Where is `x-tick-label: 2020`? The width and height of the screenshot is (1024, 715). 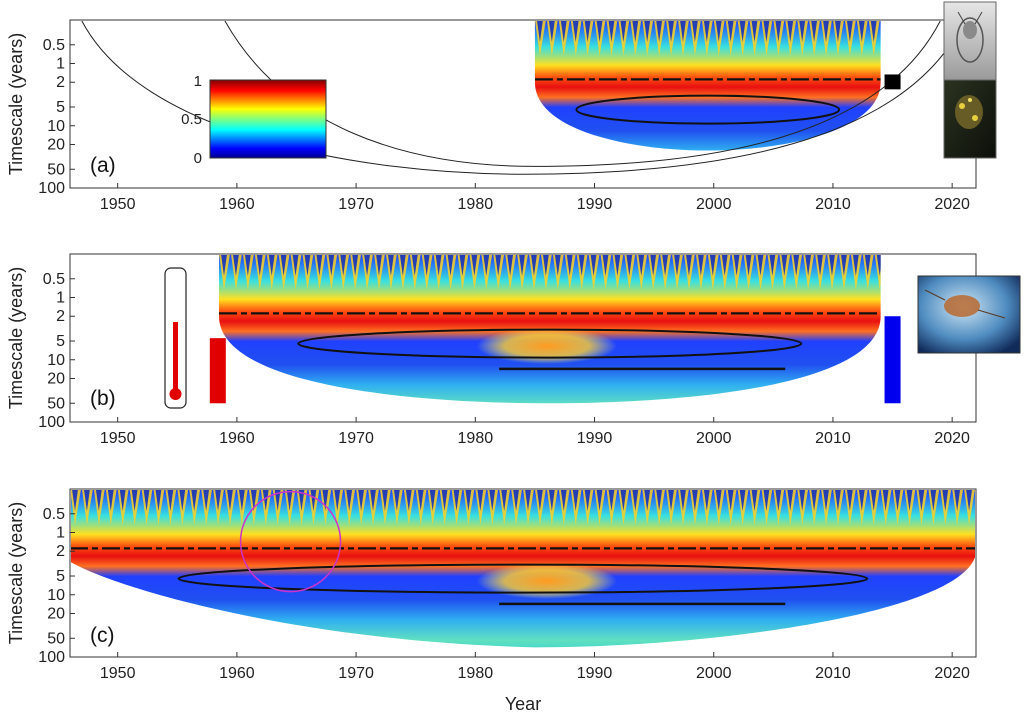 x-tick-label: 2020 is located at coordinates (952, 204).